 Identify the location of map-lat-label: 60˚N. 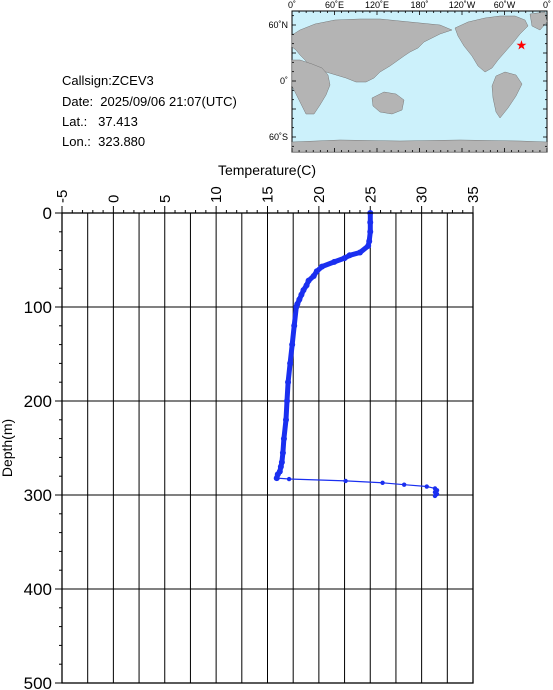
(278, 25).